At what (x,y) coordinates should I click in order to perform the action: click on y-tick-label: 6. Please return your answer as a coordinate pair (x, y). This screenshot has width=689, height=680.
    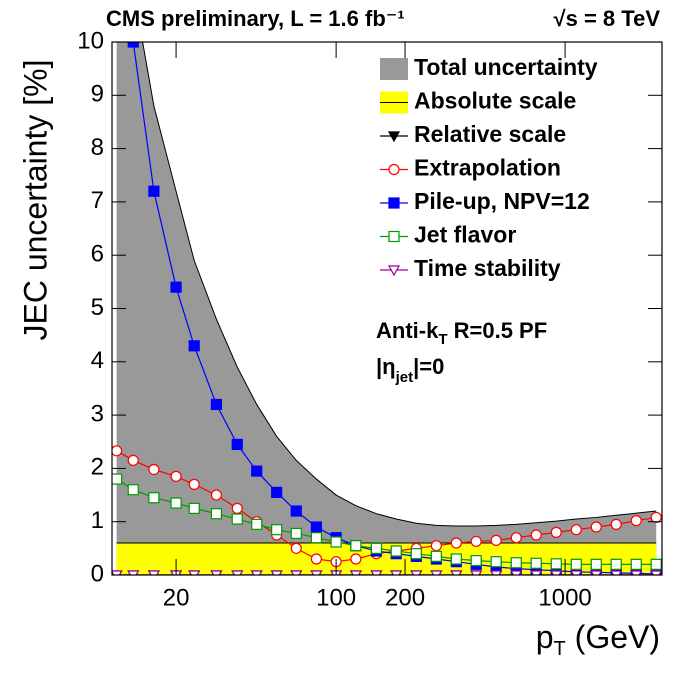
    Looking at the image, I should click on (97, 254).